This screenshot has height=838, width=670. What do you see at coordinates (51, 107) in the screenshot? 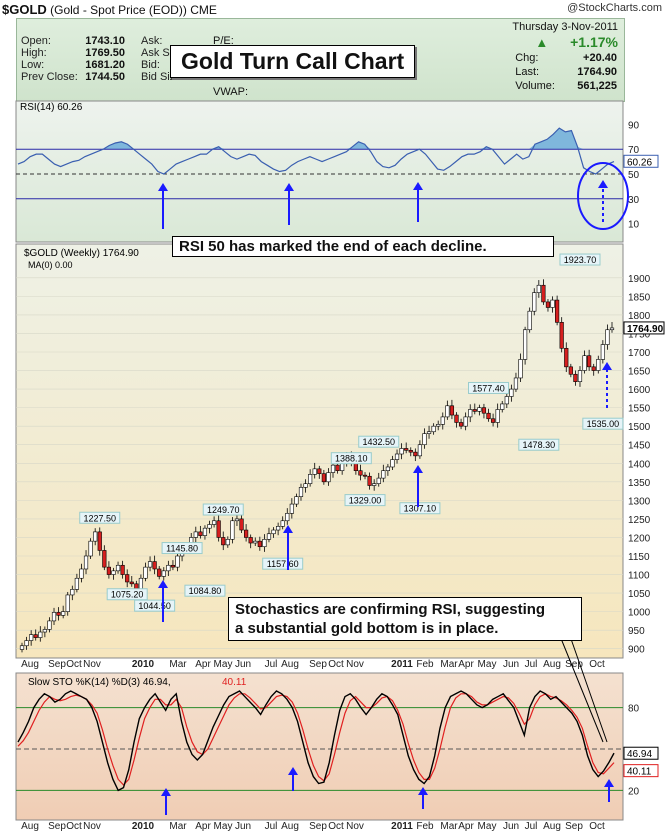
I see `rsi-legend: RSI(14) 60.26` at bounding box center [51, 107].